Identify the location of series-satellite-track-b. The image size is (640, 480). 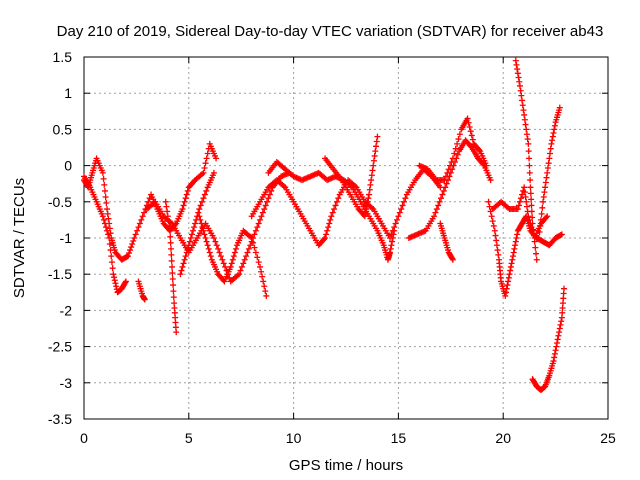
(105, 234).